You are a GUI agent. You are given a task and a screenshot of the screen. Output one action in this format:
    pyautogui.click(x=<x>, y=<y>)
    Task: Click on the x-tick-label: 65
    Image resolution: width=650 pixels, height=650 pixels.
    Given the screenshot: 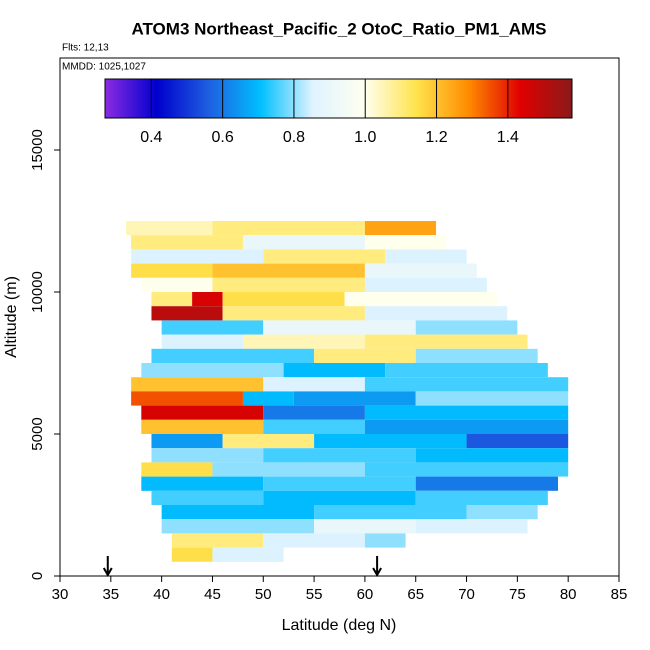 What is the action you would take?
    pyautogui.click(x=415, y=594)
    